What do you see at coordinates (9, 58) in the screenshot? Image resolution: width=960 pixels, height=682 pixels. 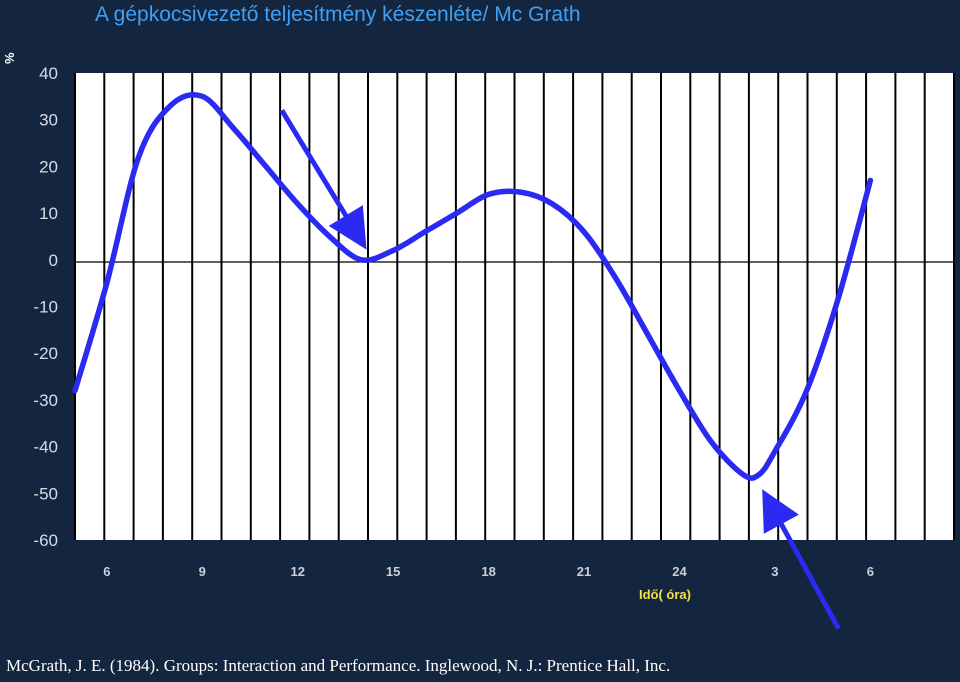 I see `y-axis-label: %` at bounding box center [9, 58].